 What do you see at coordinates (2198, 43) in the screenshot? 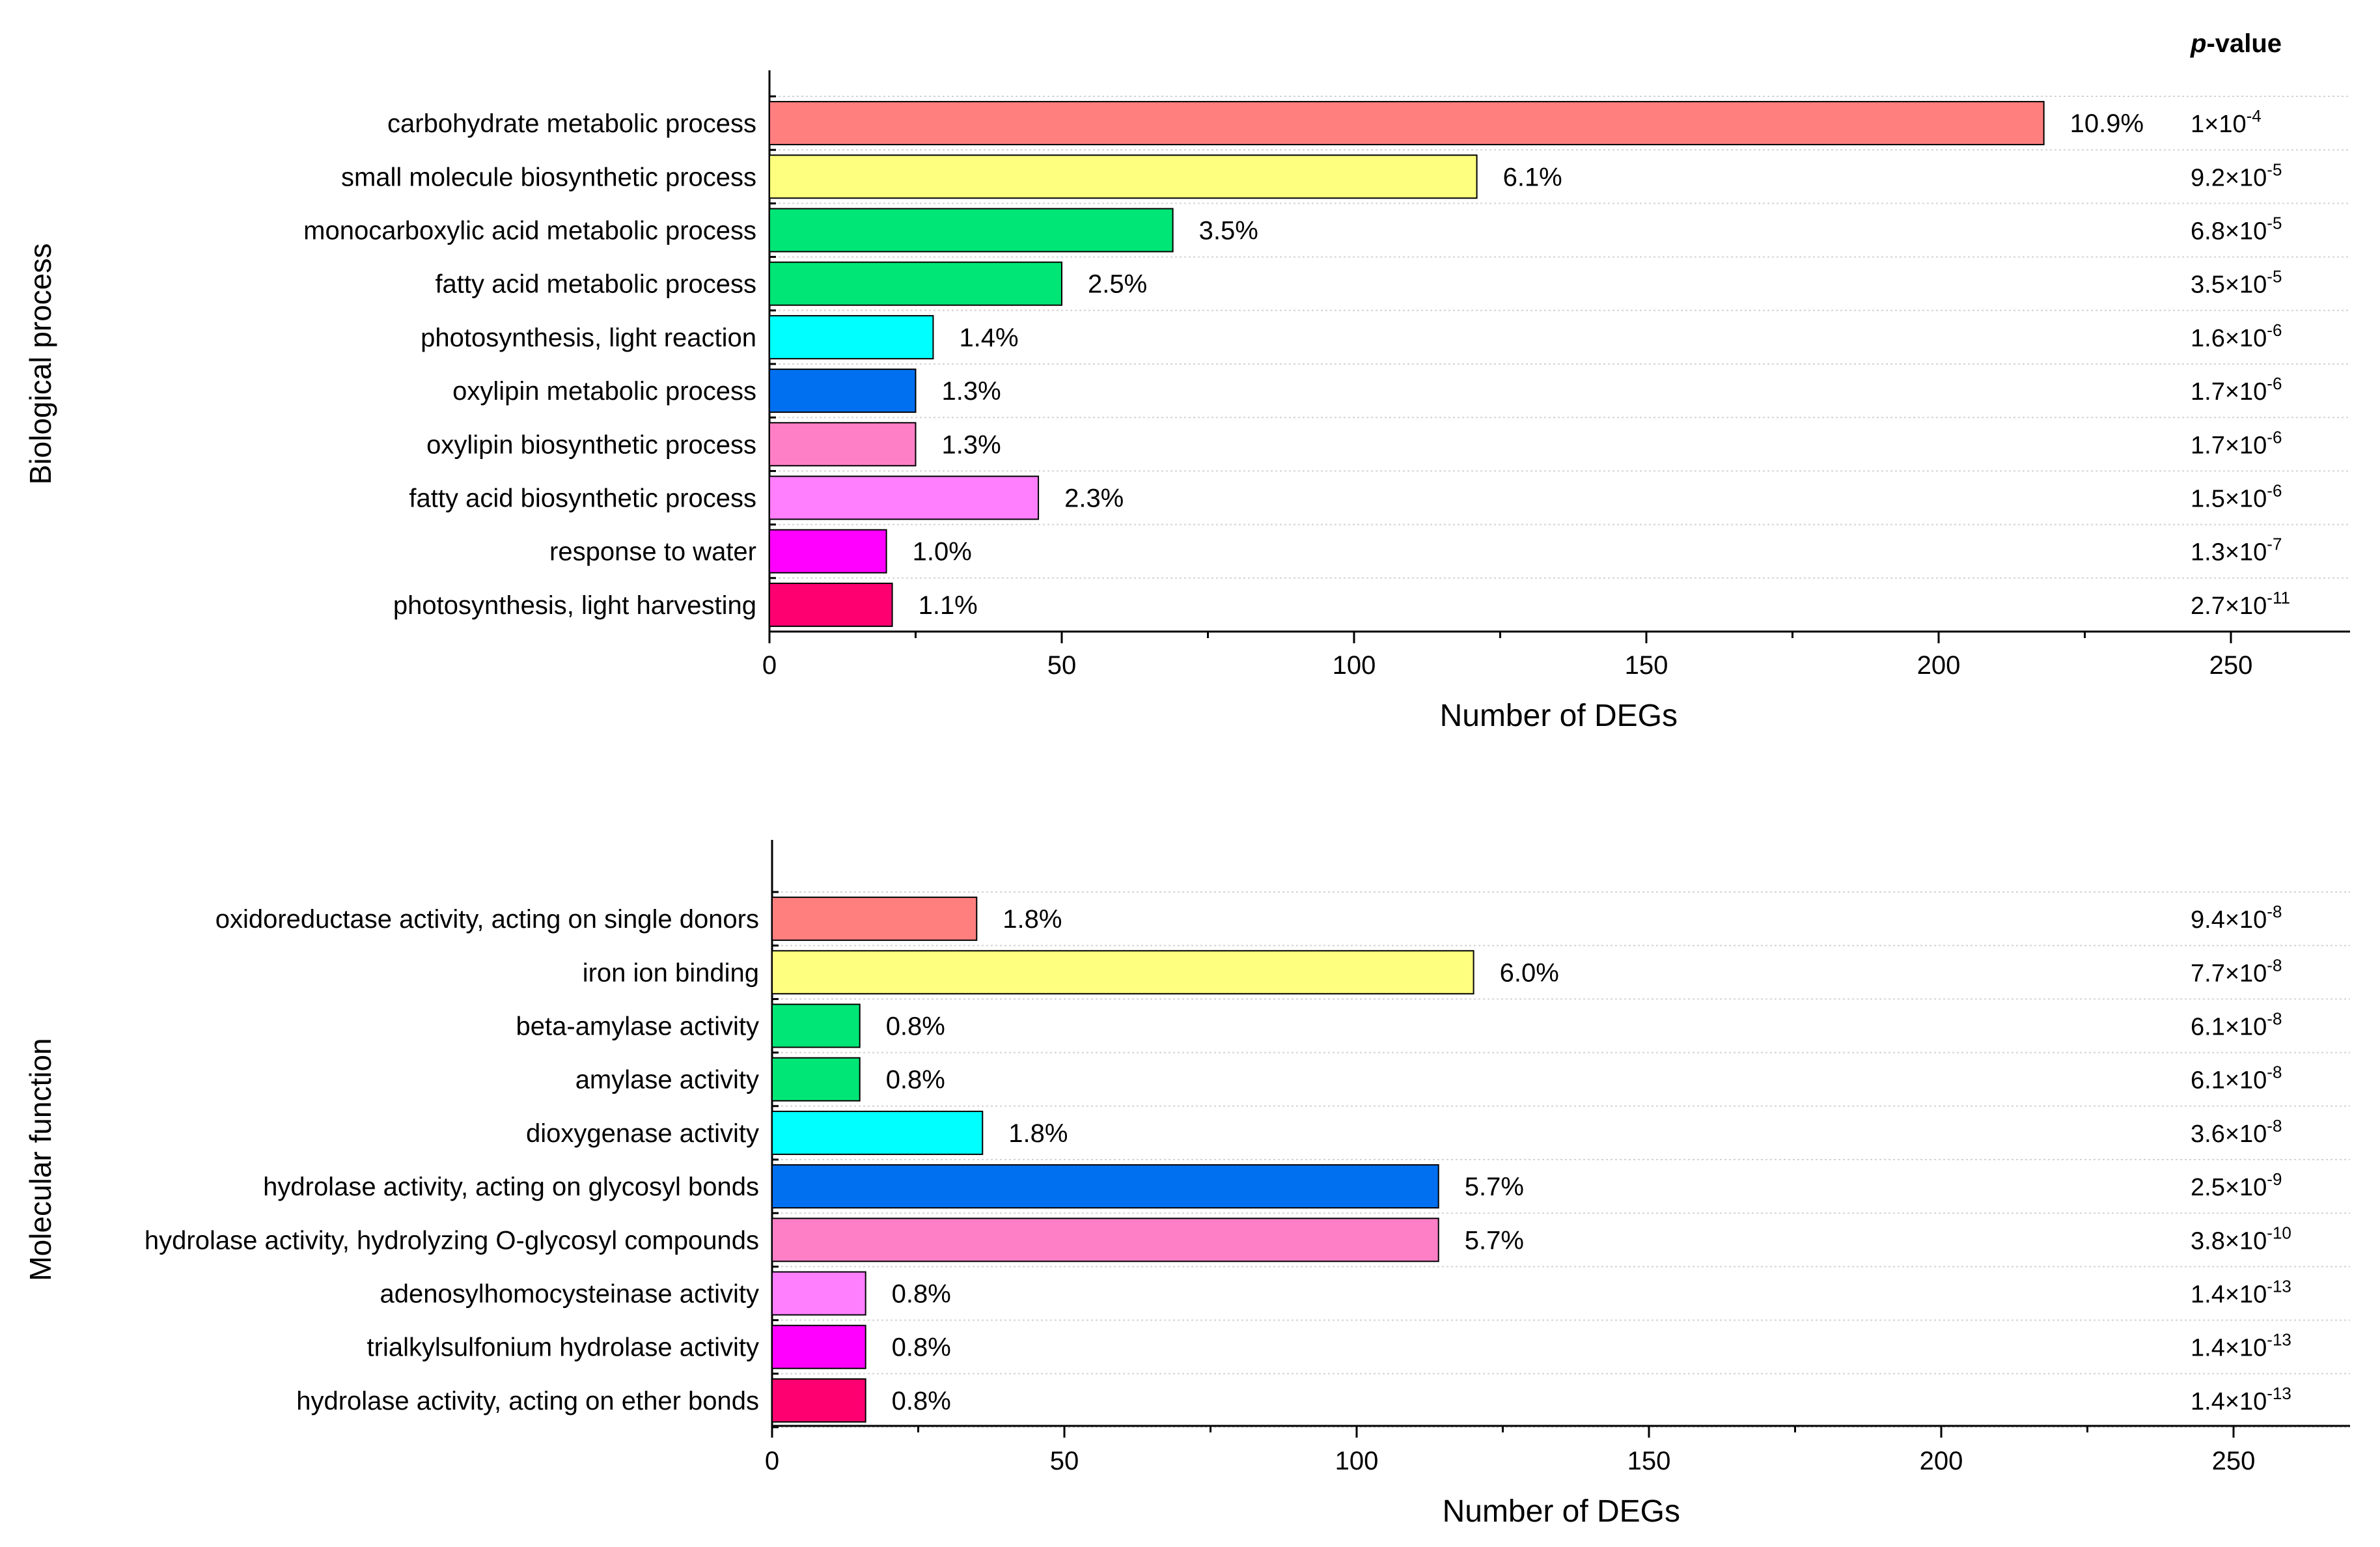
I see `p-value-header-prefix: p` at bounding box center [2198, 43].